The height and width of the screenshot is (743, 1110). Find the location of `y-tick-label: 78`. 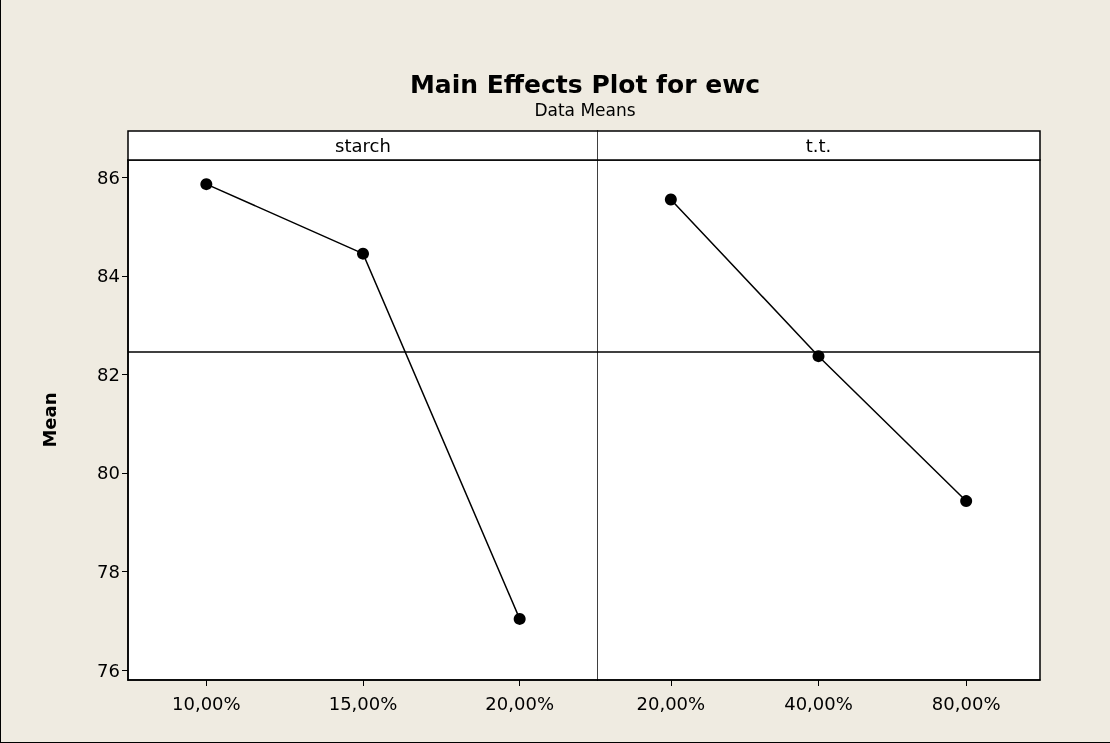

y-tick-label: 78 is located at coordinates (108, 572).